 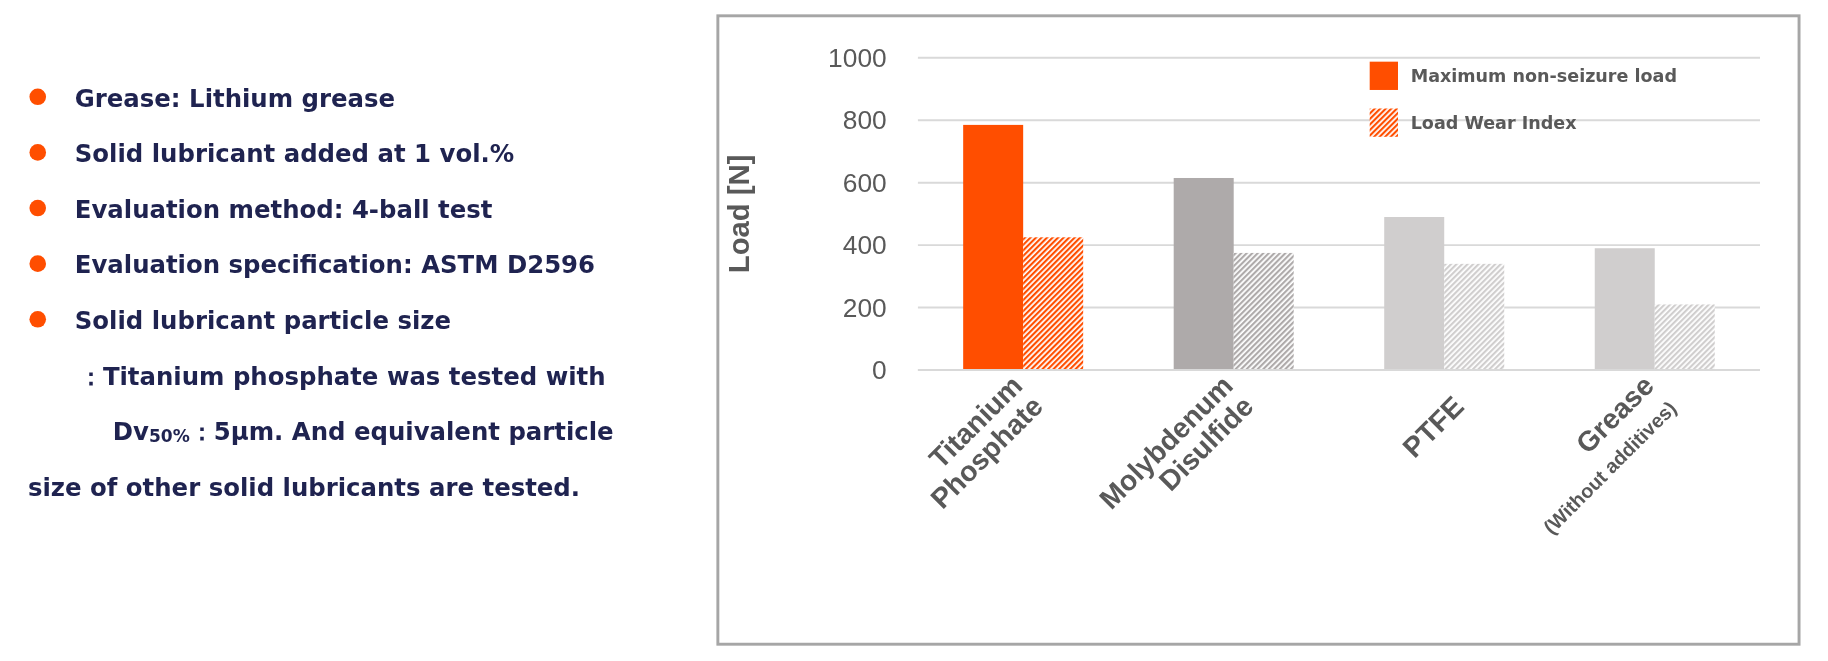 I want to click on text: Solid lubricant added at 1 vol.%, so click(x=294, y=154).